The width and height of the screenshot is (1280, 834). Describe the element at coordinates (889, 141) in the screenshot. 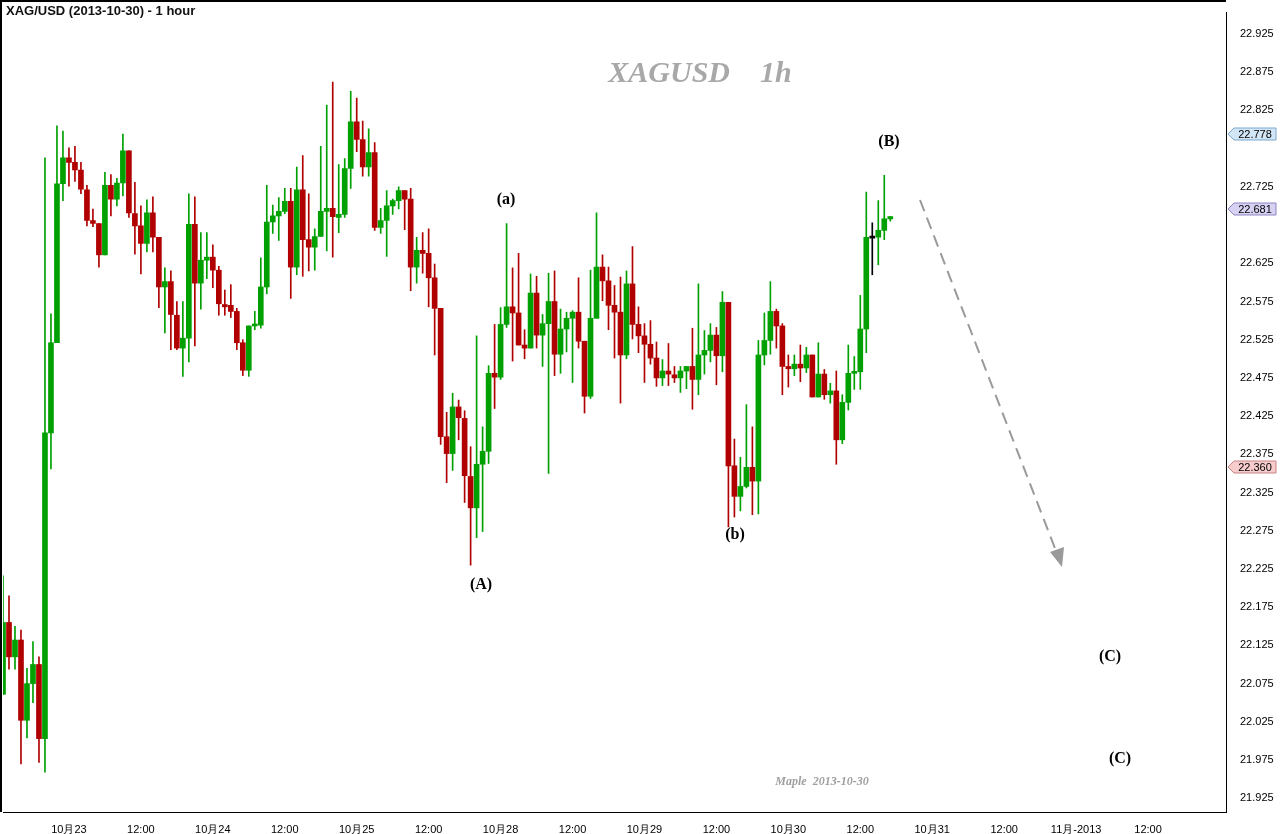

I see `annotation: (B)` at that location.